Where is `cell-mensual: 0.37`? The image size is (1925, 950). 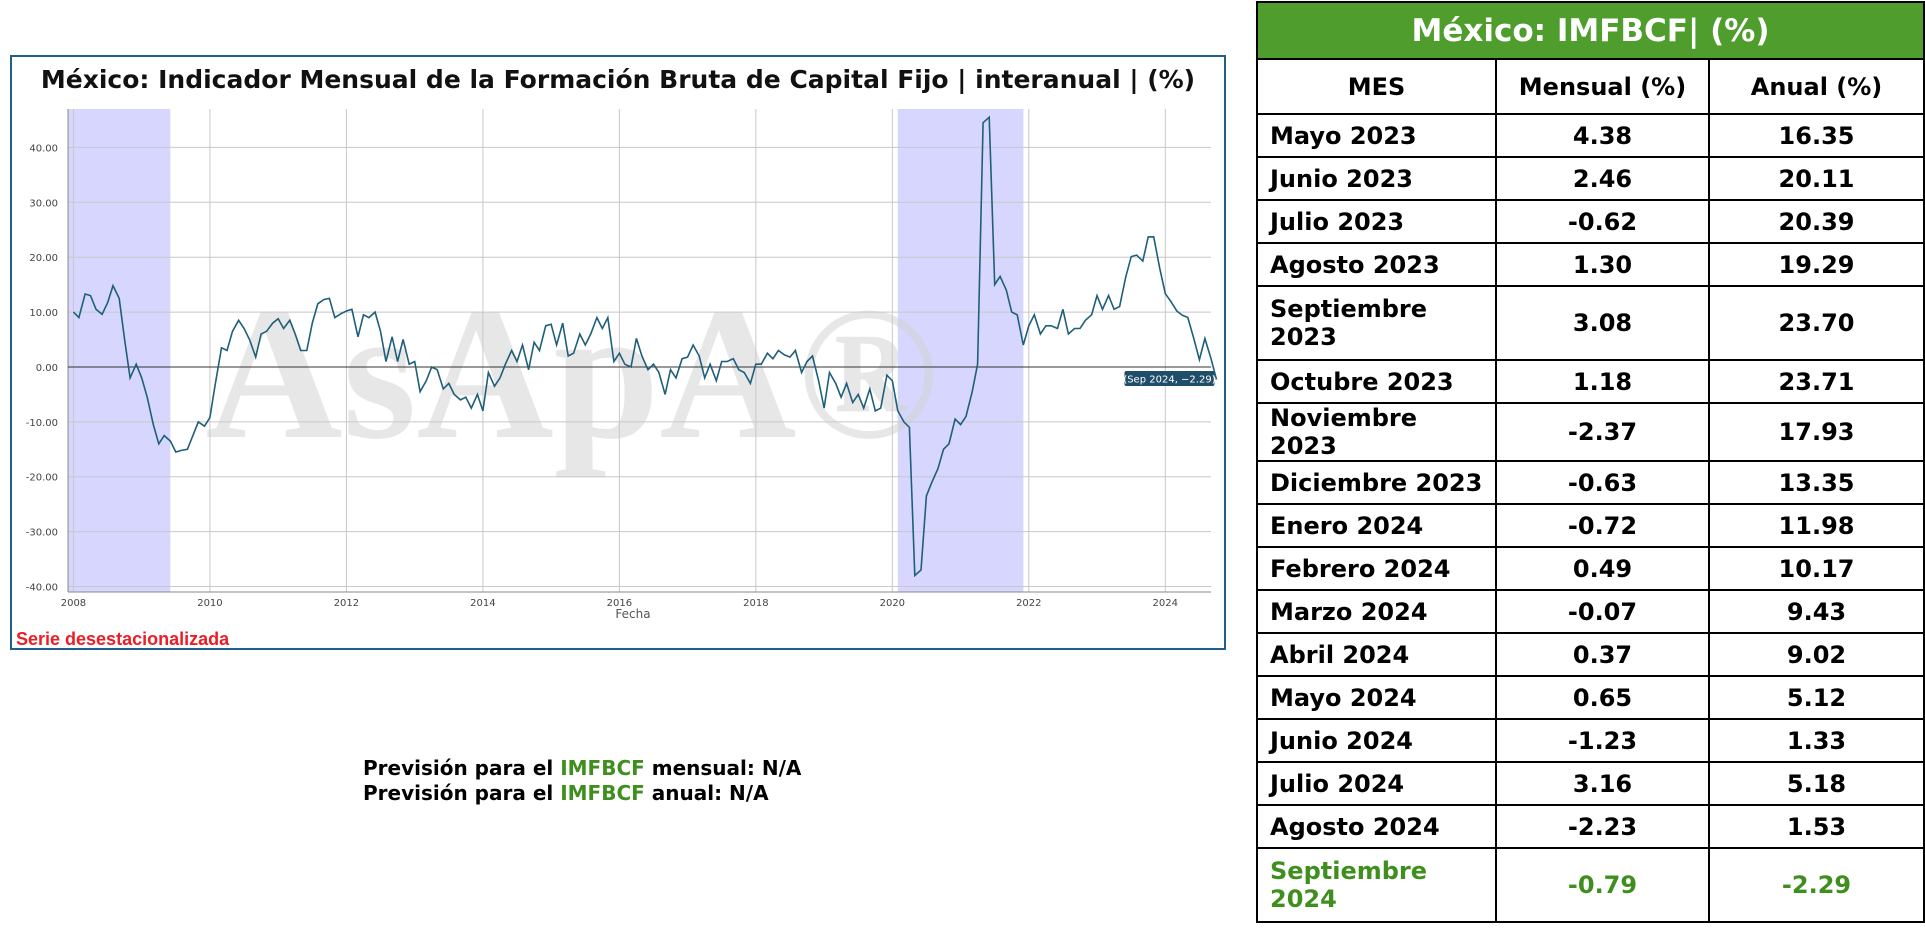 cell-mensual: 0.37 is located at coordinates (1602, 654).